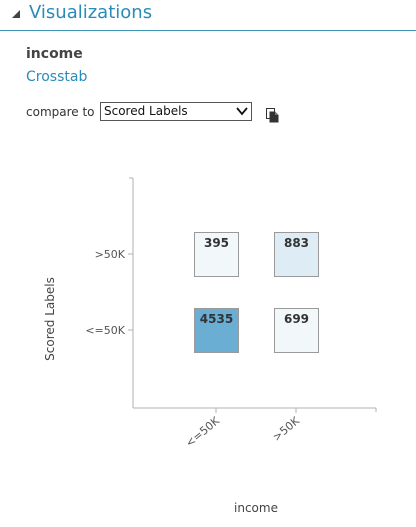  What do you see at coordinates (216, 243) in the screenshot?
I see `crosstab-cell-value: 395` at bounding box center [216, 243].